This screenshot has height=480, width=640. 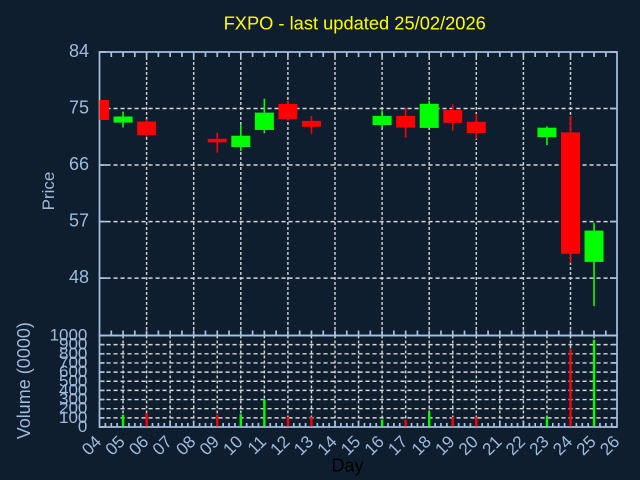 What do you see at coordinates (73, 399) in the screenshot?
I see `svg-text: 300` at bounding box center [73, 399].